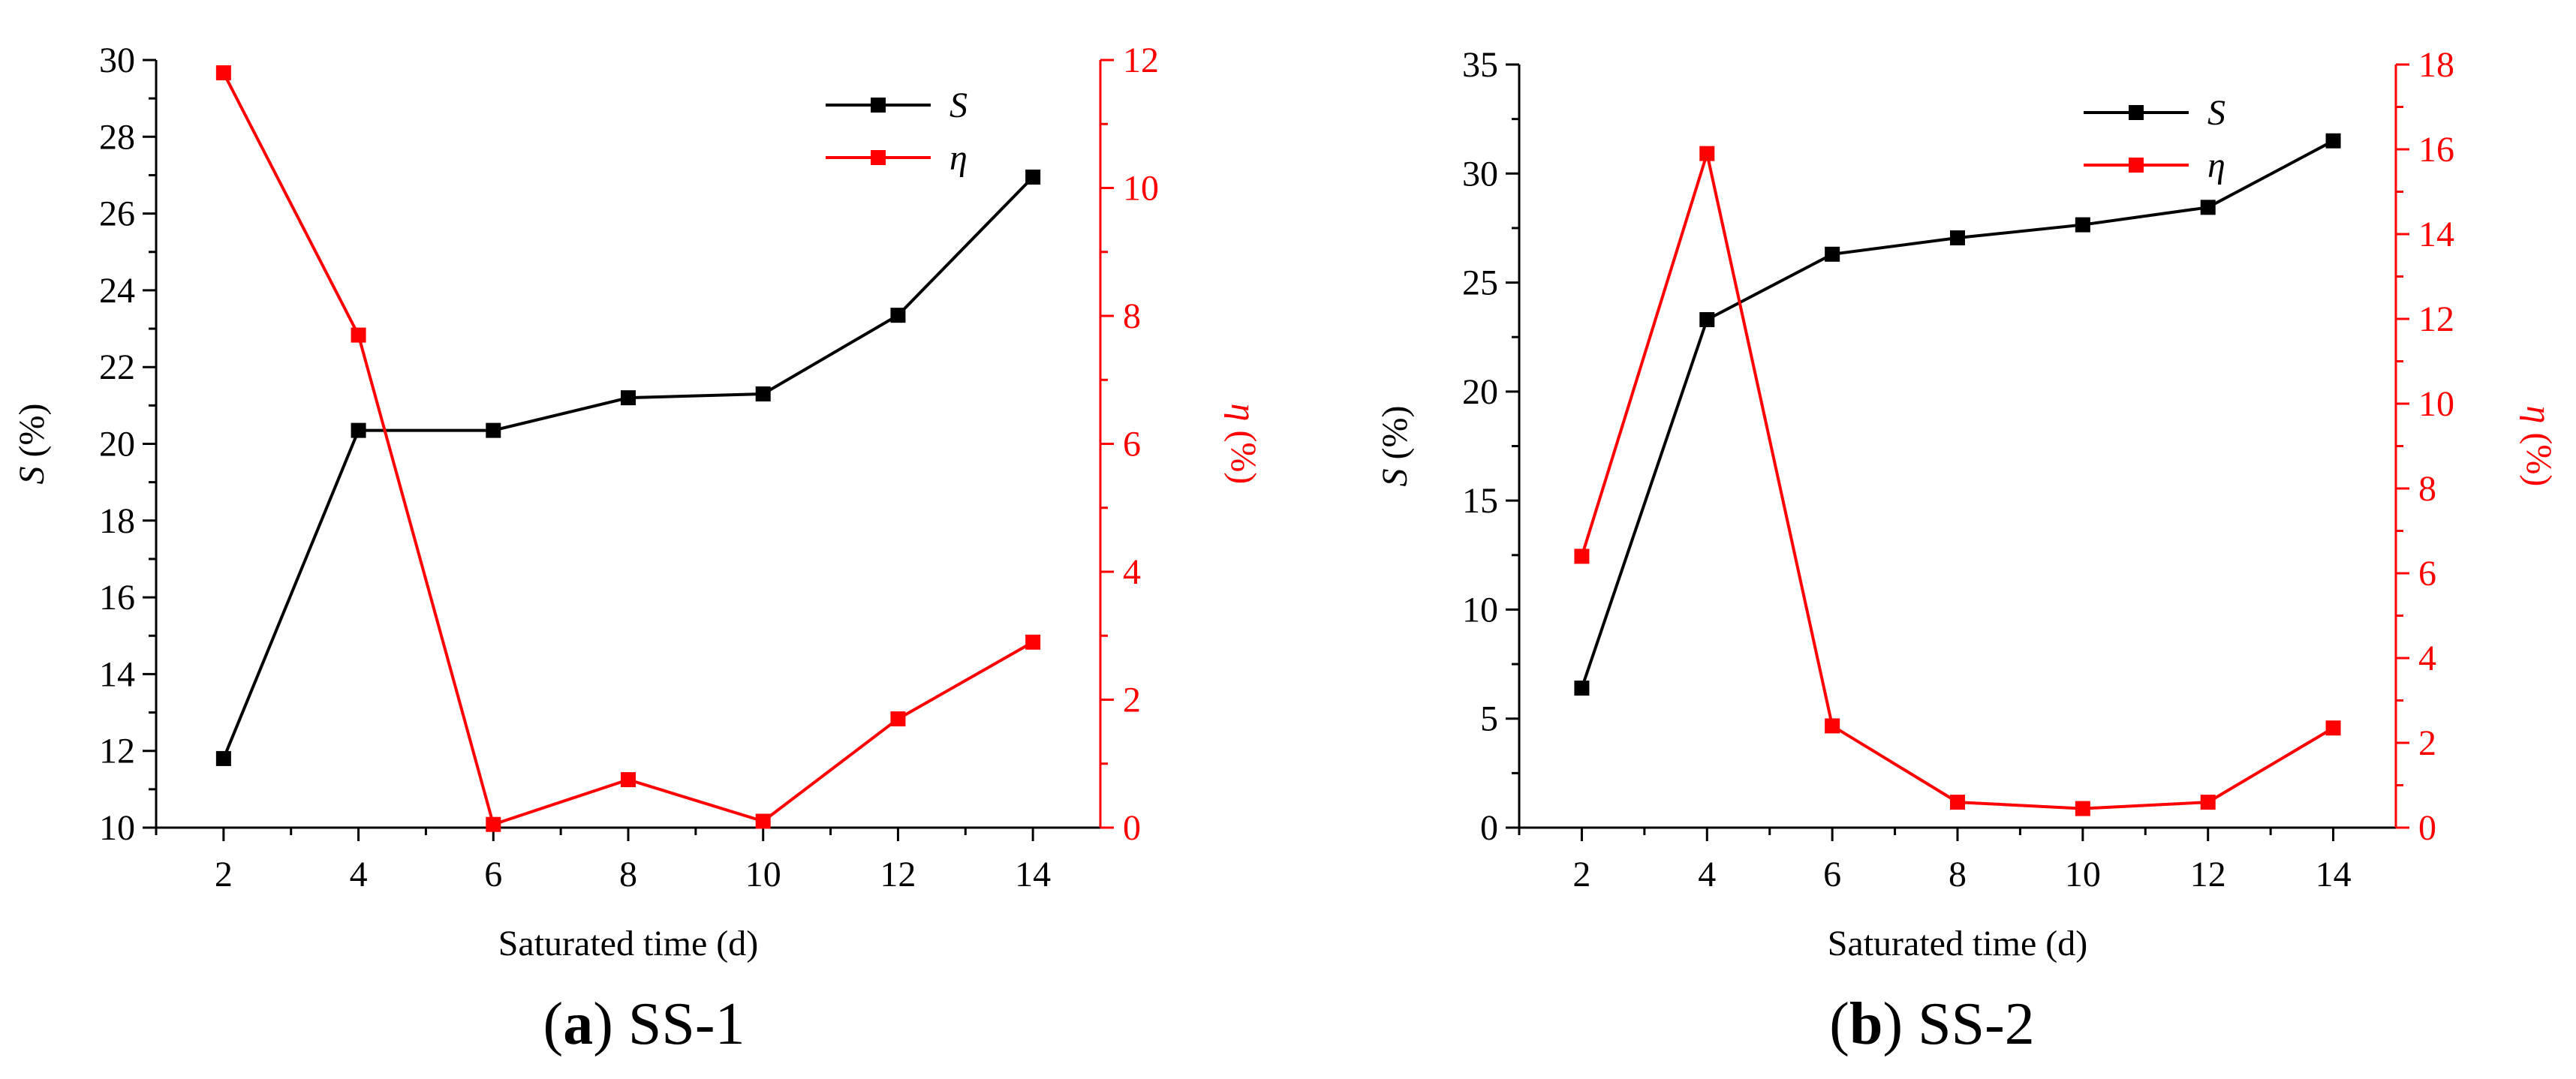  I want to click on left-y-tick-label: 14, so click(117, 674).